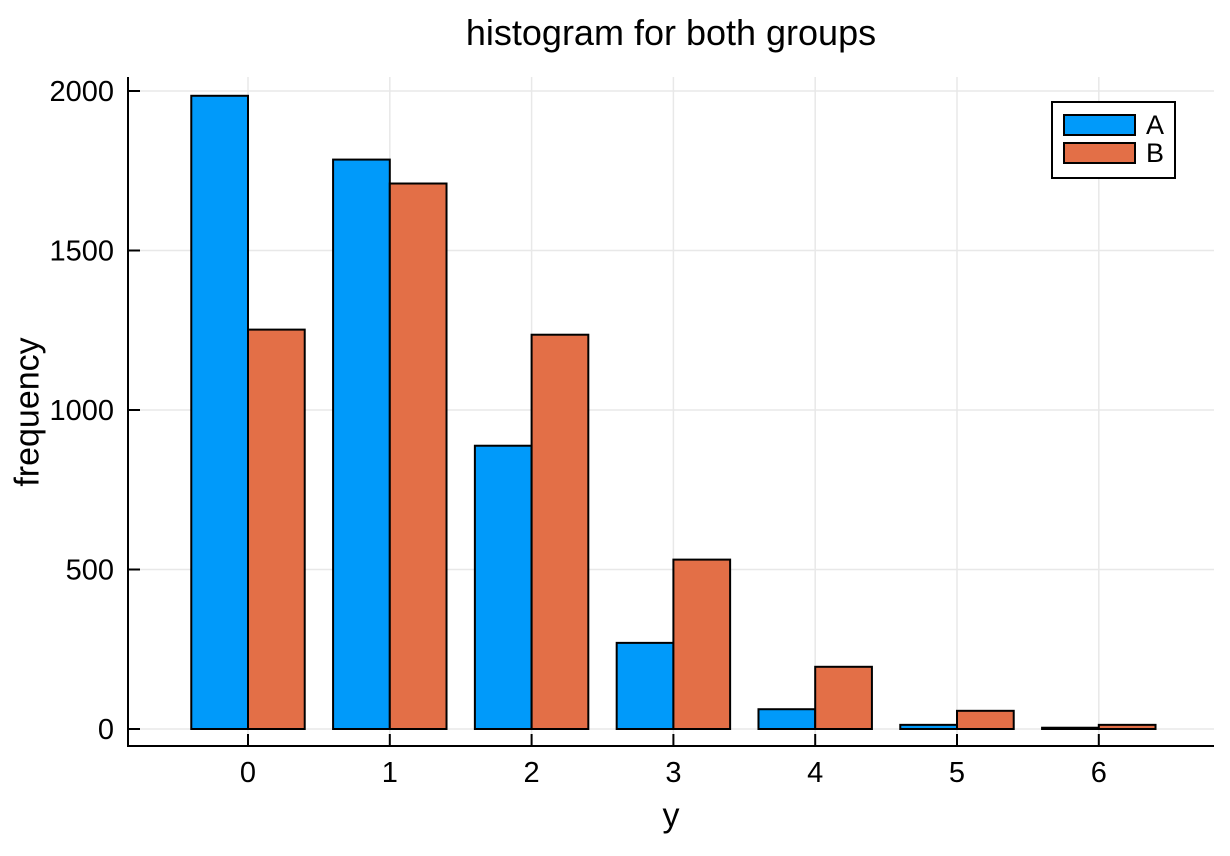 This screenshot has width=1230, height=856. I want to click on y-axis-label: frequency, so click(27, 412).